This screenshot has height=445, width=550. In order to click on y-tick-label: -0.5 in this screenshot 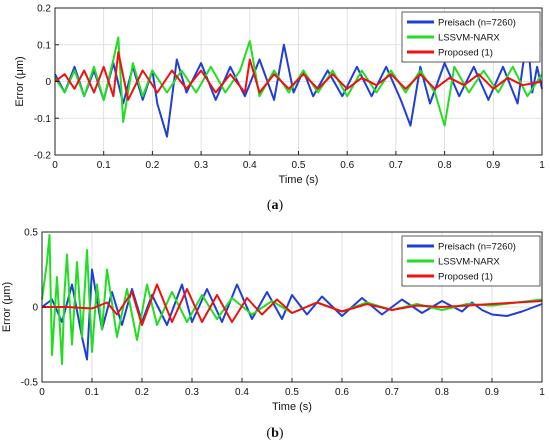, I will do `click(30, 383)`.